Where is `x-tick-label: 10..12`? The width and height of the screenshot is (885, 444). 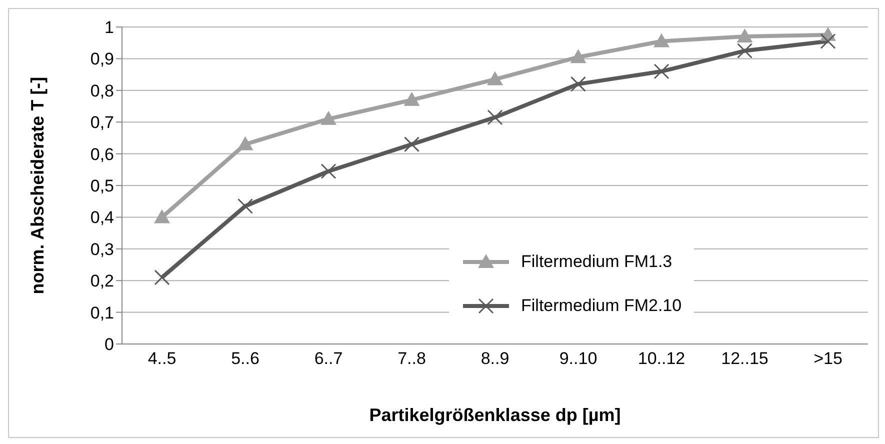
x-tick-label: 10..12 is located at coordinates (662, 358).